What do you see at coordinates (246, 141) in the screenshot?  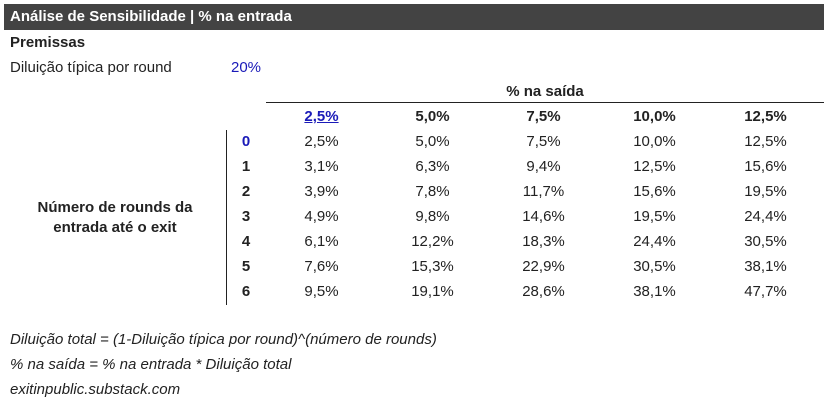 I see `row-header: 0` at bounding box center [246, 141].